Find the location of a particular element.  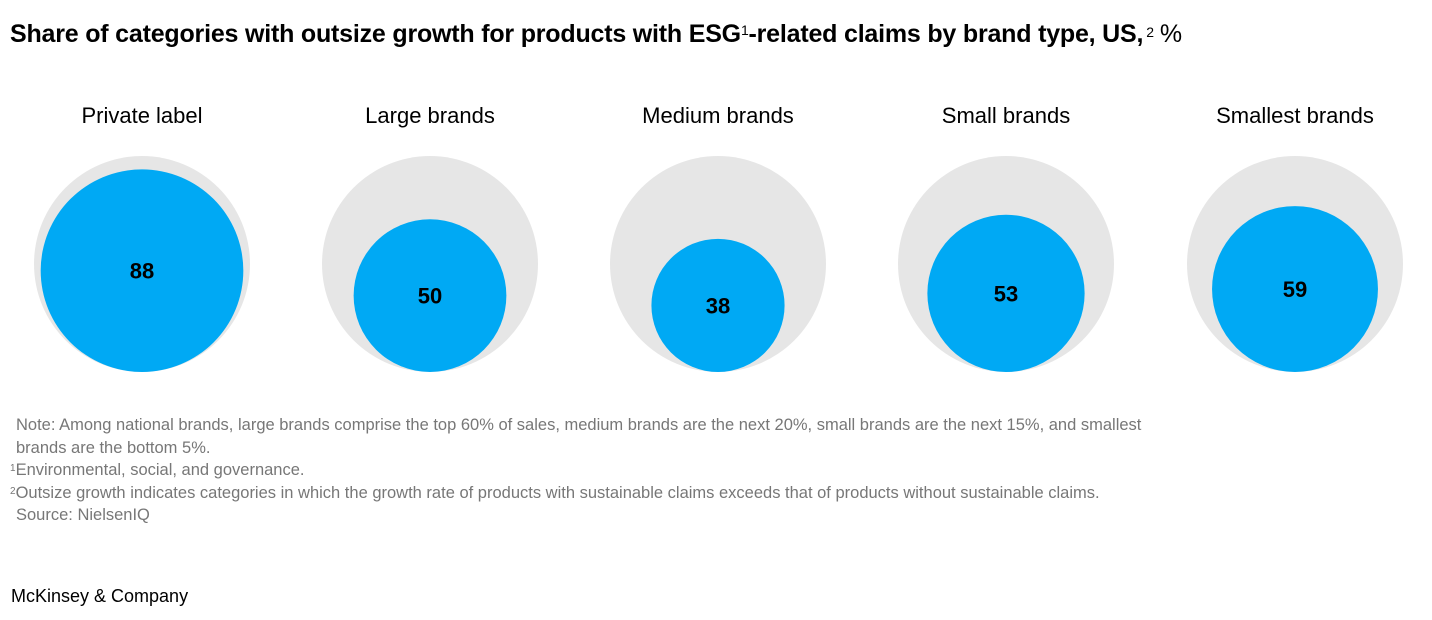

category-label: Medium brands is located at coordinates (718, 115).